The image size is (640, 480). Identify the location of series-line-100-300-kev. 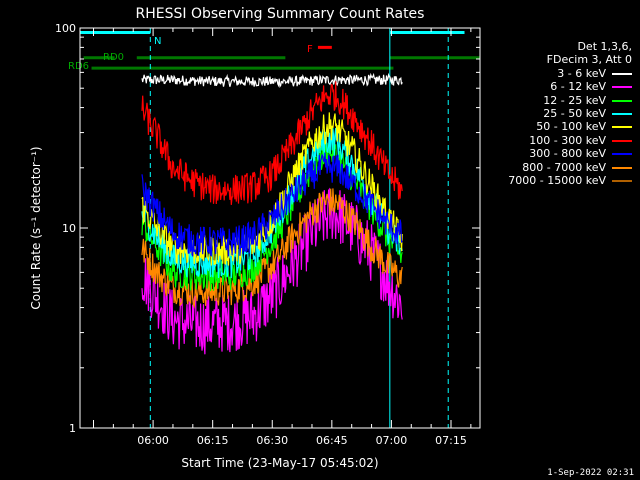
(272, 143).